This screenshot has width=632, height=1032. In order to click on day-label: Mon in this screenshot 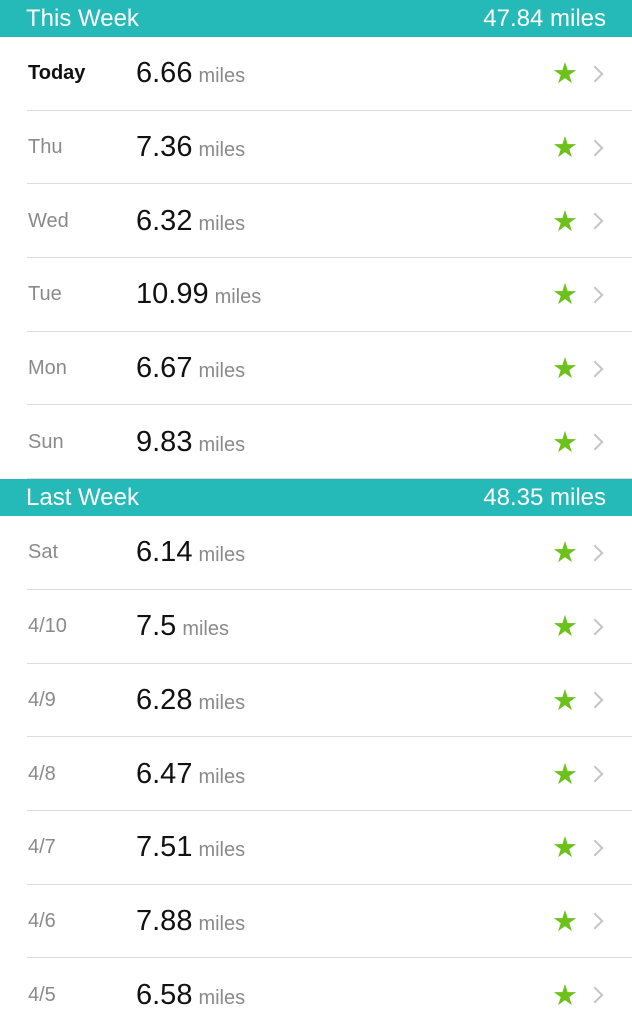, I will do `click(47, 368)`.